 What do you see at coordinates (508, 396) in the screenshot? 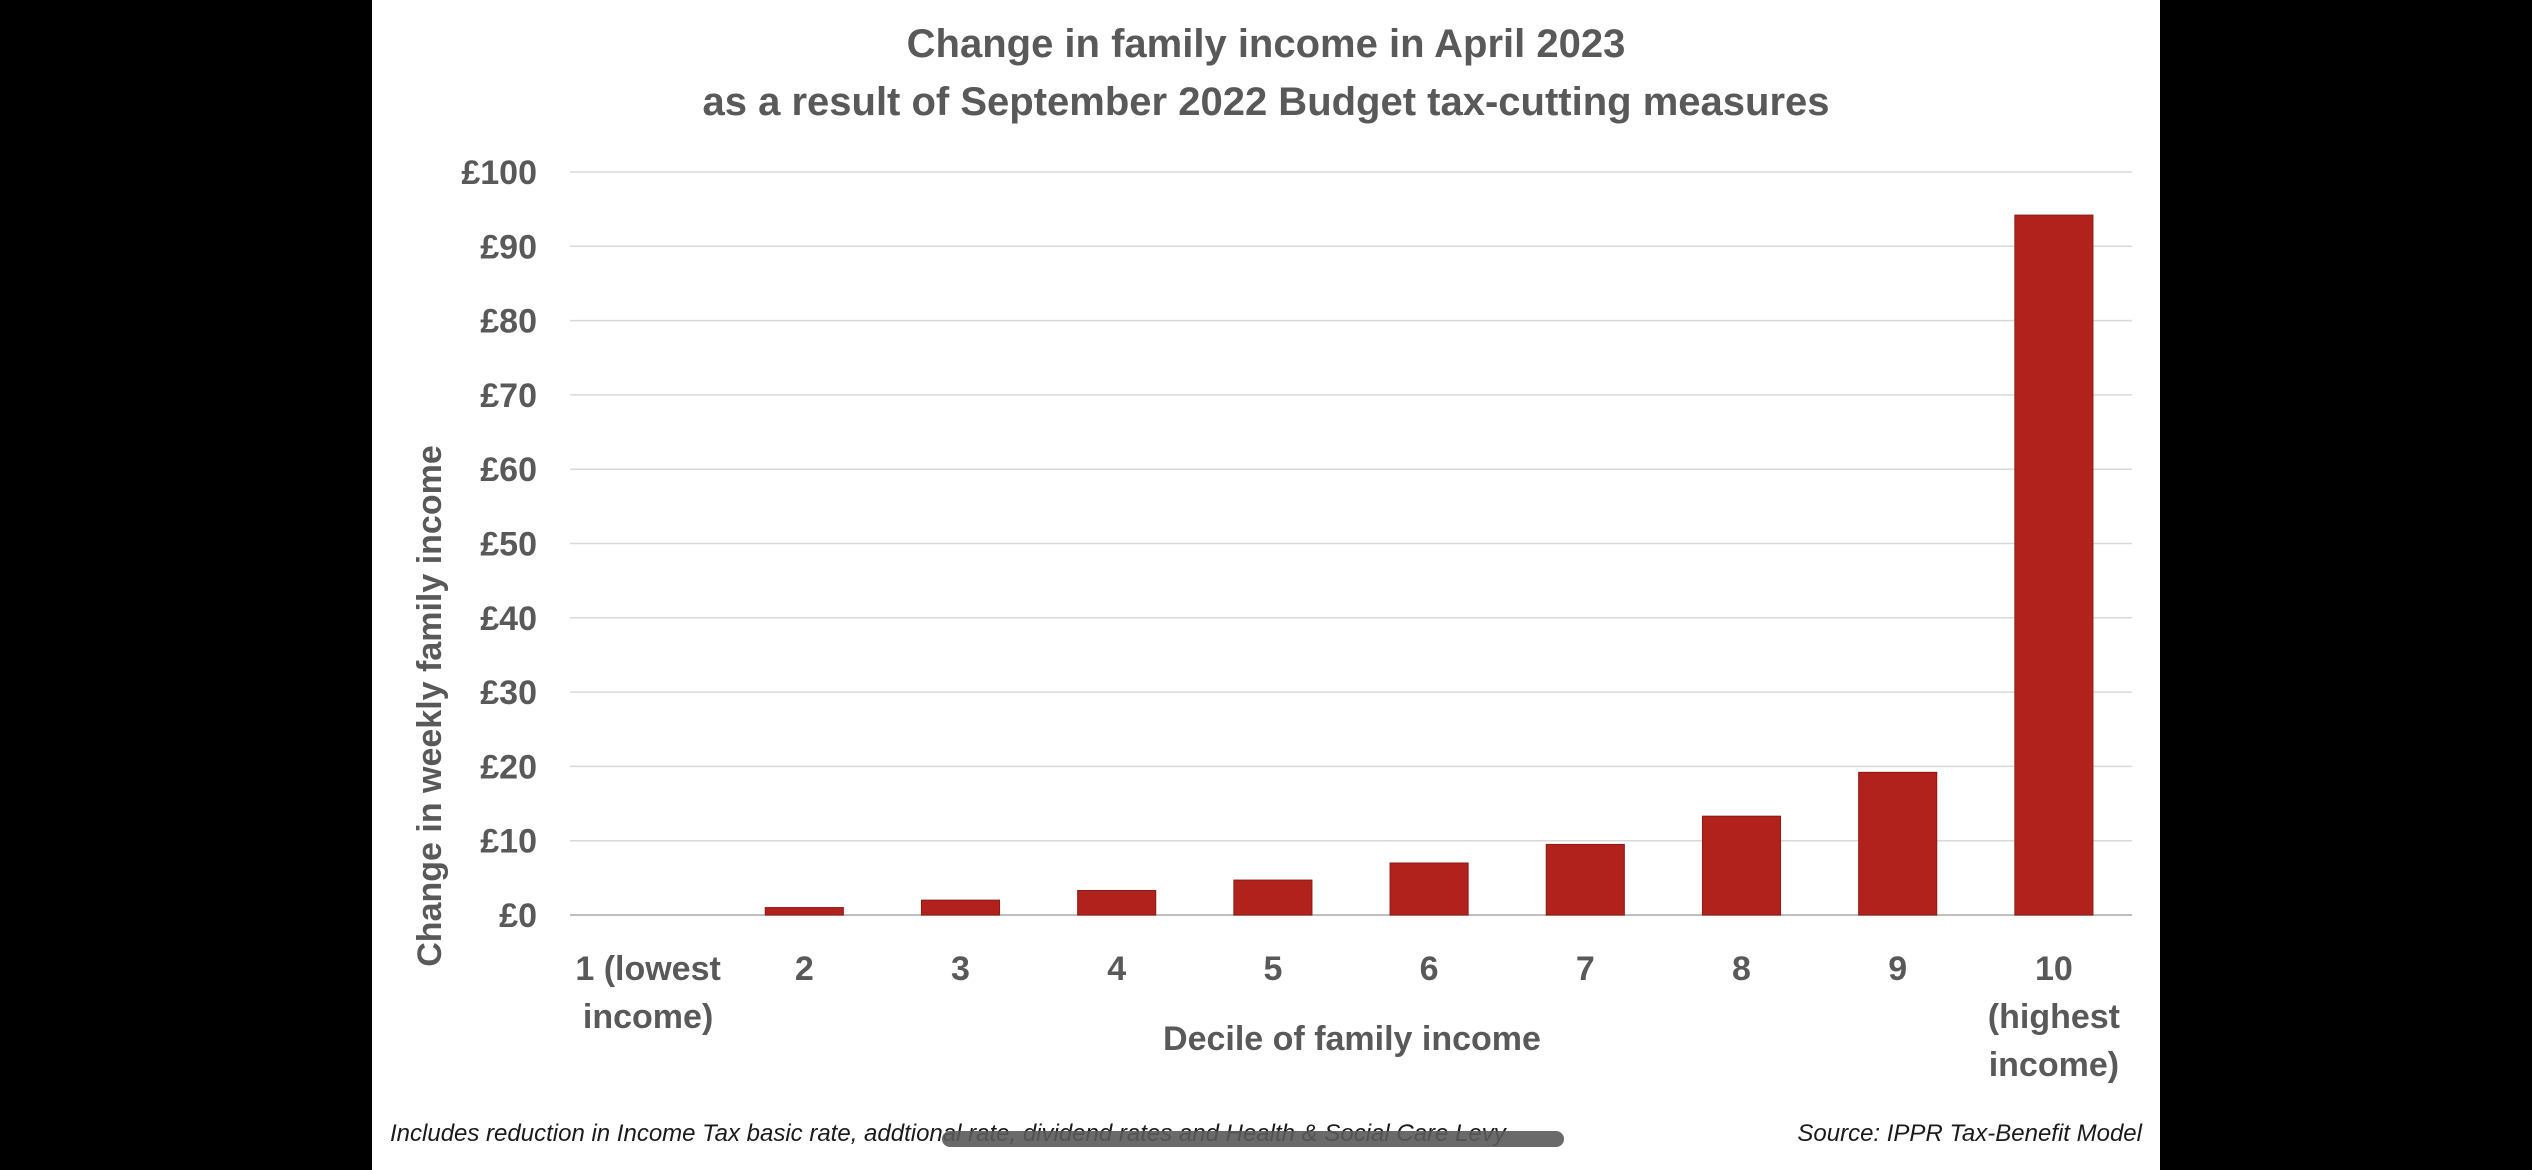
I see `y-tick-label: £70` at bounding box center [508, 396].